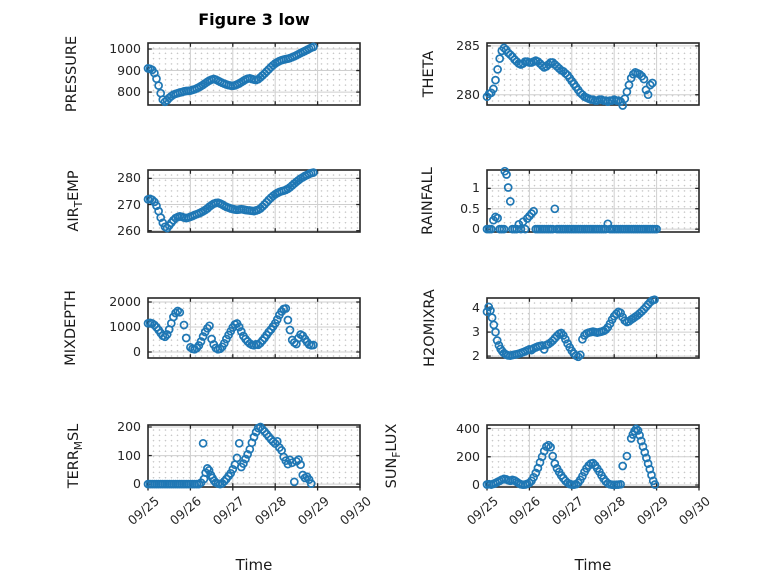 This screenshot has height=583, width=778. Describe the element at coordinates (476, 308) in the screenshot. I see `y-tick-label: 4` at that location.